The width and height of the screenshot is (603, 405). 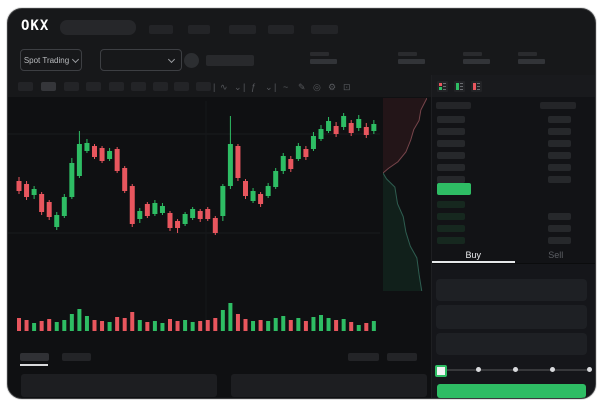 I want to click on indicator-fx-icon: ƒ, so click(x=254, y=87).